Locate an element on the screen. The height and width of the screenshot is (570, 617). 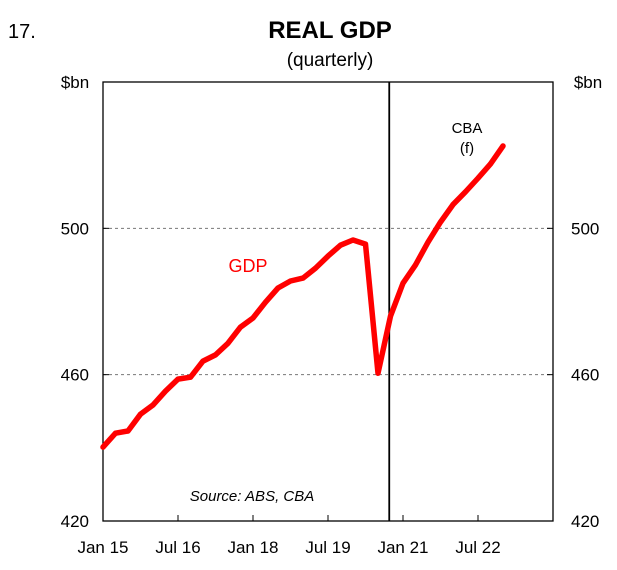
y-axis-label-right: $bn is located at coordinates (588, 82).